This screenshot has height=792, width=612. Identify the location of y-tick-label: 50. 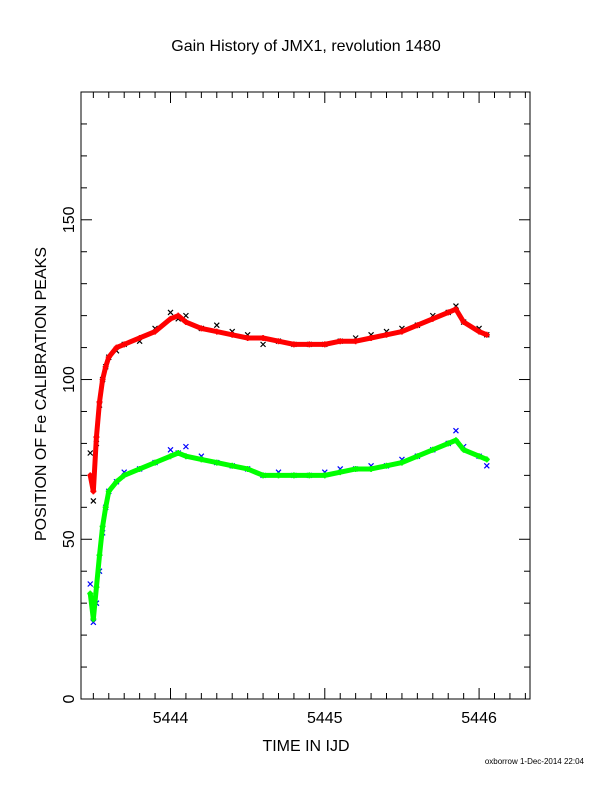
(69, 539).